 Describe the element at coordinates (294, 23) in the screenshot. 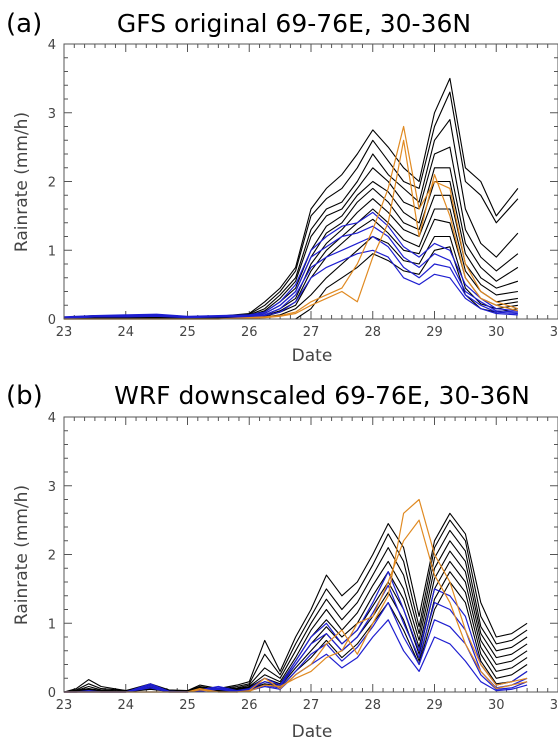

I see `panel-a-title: GFS original 69-76E, 30-36N` at that location.